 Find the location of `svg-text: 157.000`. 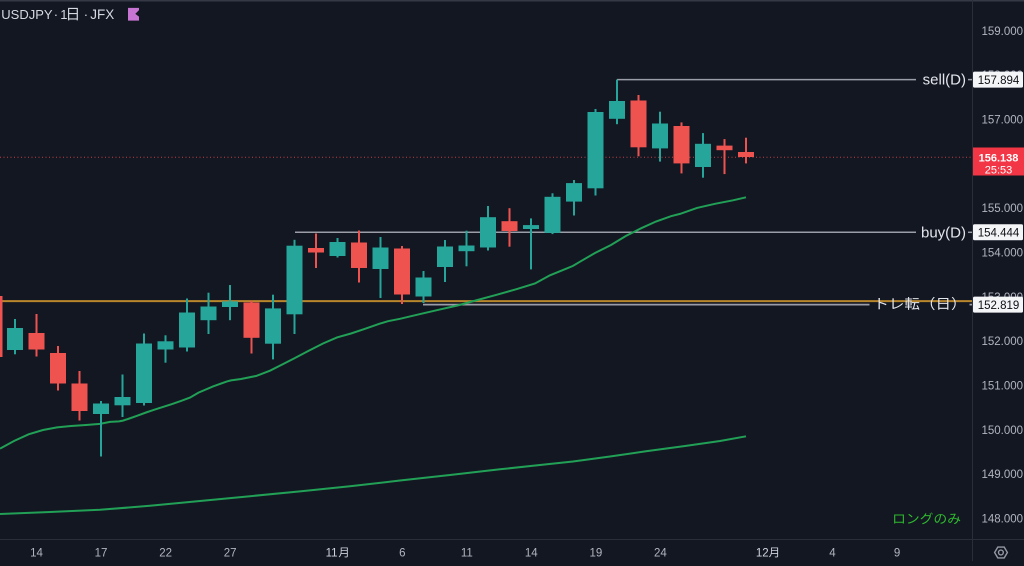

svg-text: 157.000 is located at coordinates (1003, 121).